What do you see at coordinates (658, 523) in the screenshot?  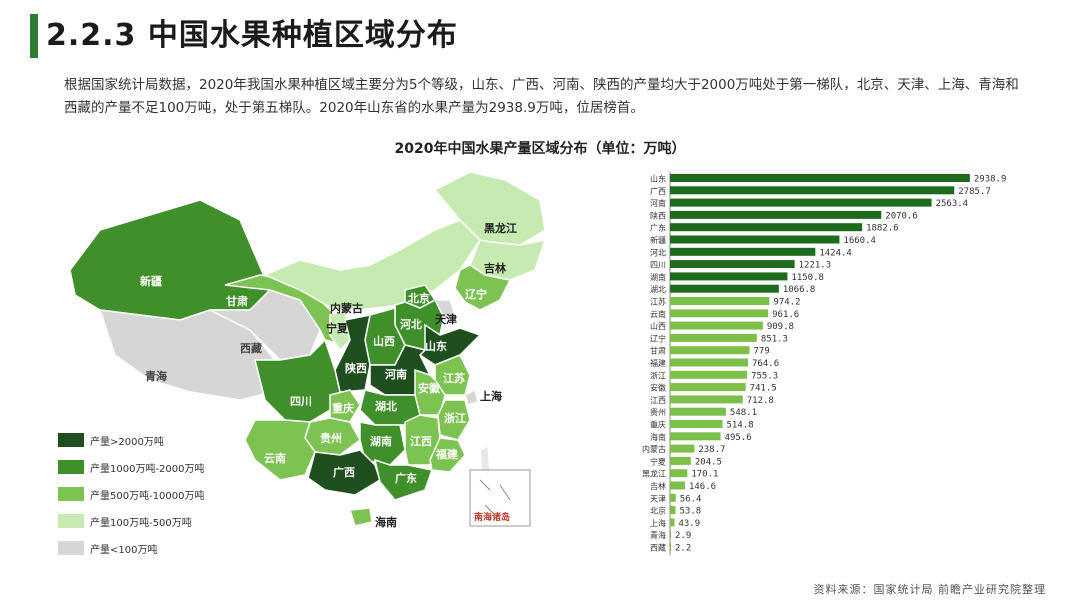 I see `bar-category-label: 上海` at bounding box center [658, 523].